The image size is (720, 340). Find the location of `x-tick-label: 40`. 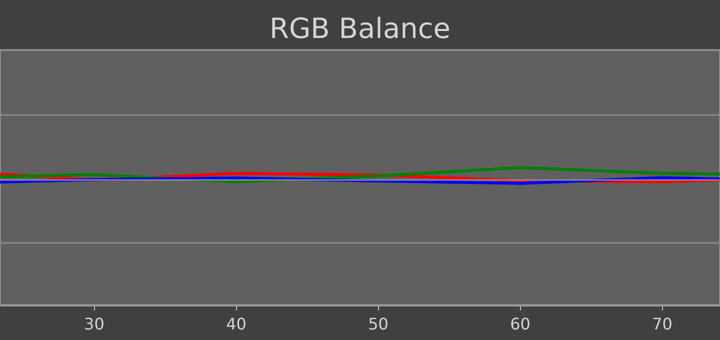

x-tick-label: 40 is located at coordinates (236, 324).